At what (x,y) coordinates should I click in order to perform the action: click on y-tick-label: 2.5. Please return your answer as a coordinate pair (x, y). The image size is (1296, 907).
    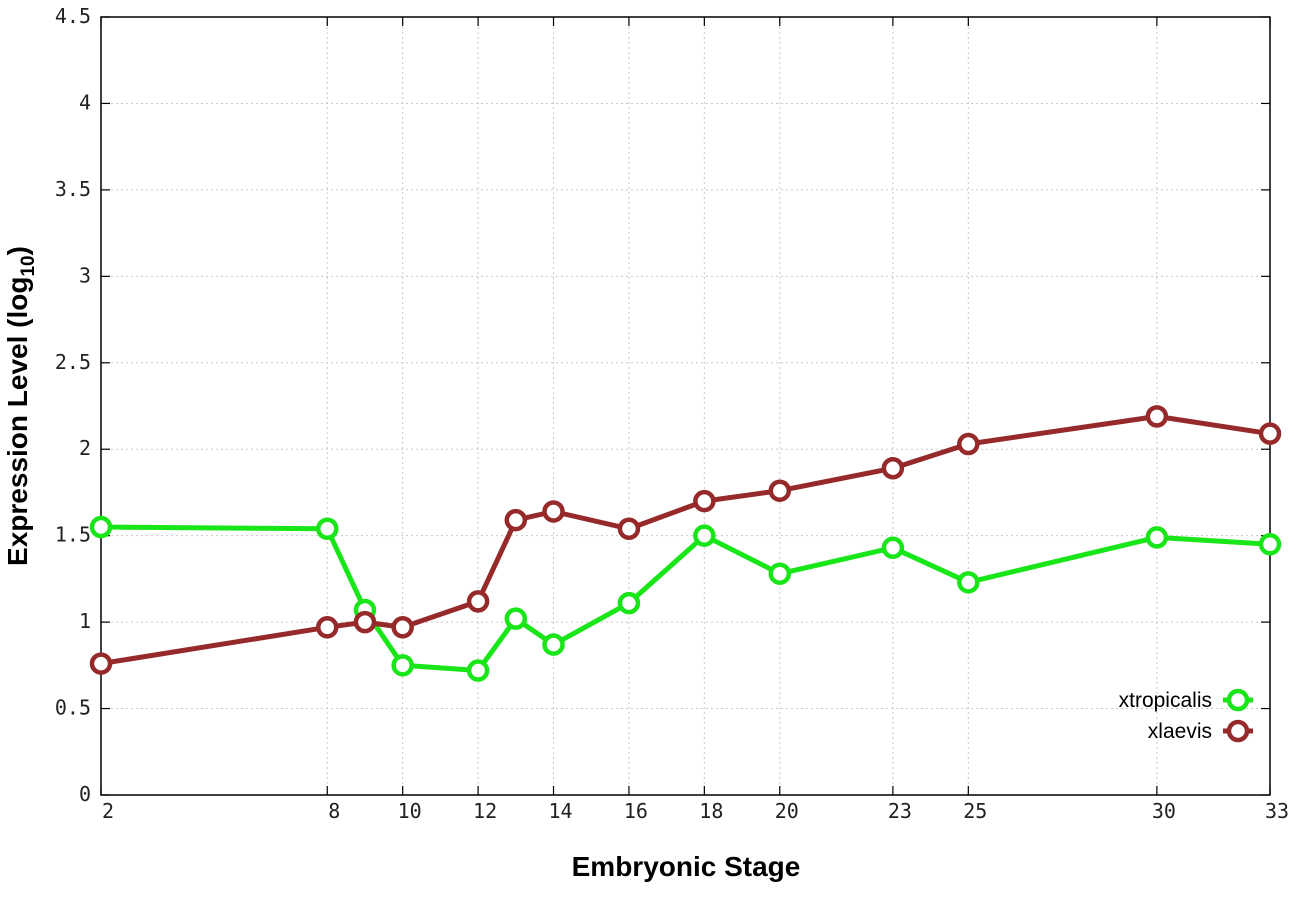
    Looking at the image, I should click on (73, 362).